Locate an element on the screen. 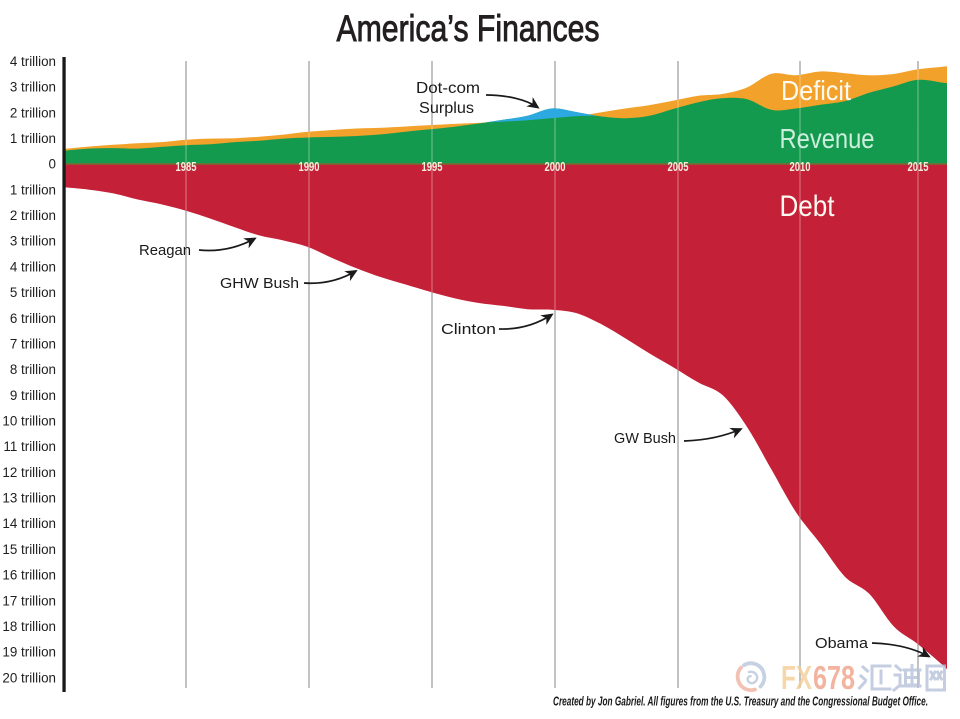 Image resolution: width=960 pixels, height=719 pixels. svg-text: 16 trillion is located at coordinates (29, 575).